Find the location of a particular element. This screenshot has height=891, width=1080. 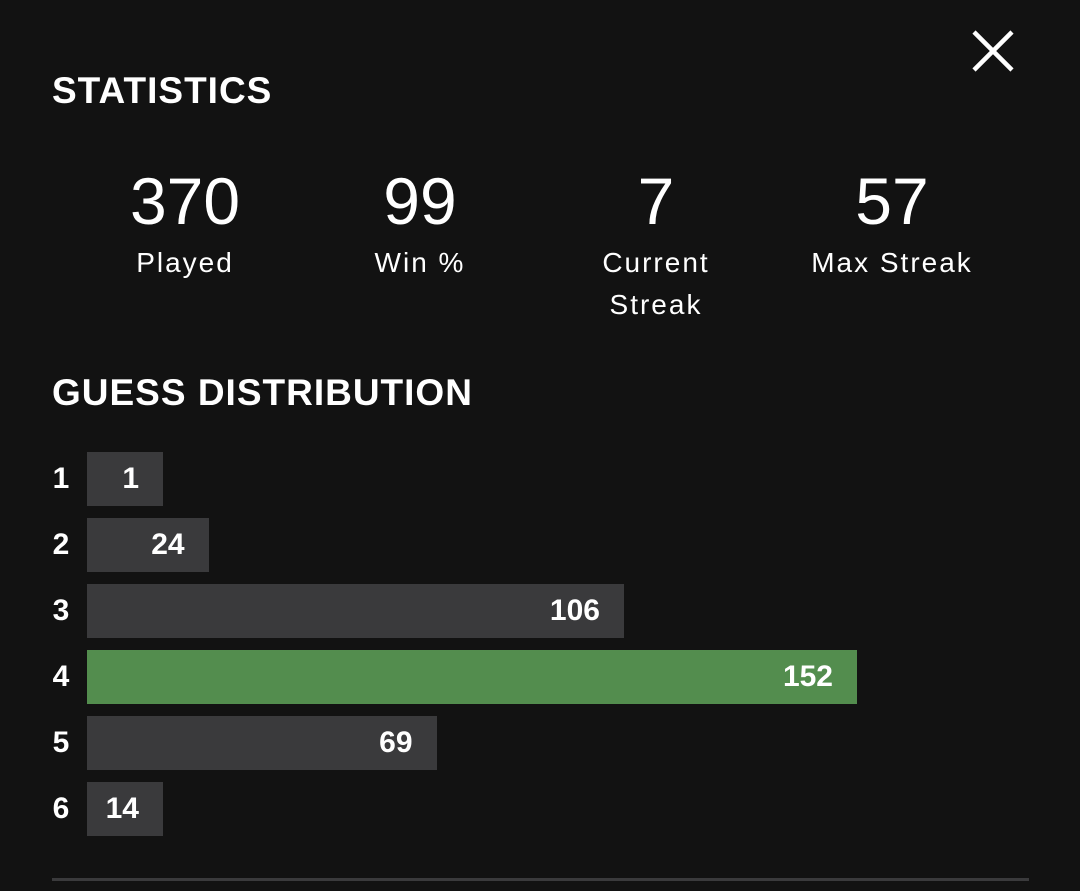

divider is located at coordinates (540, 879).